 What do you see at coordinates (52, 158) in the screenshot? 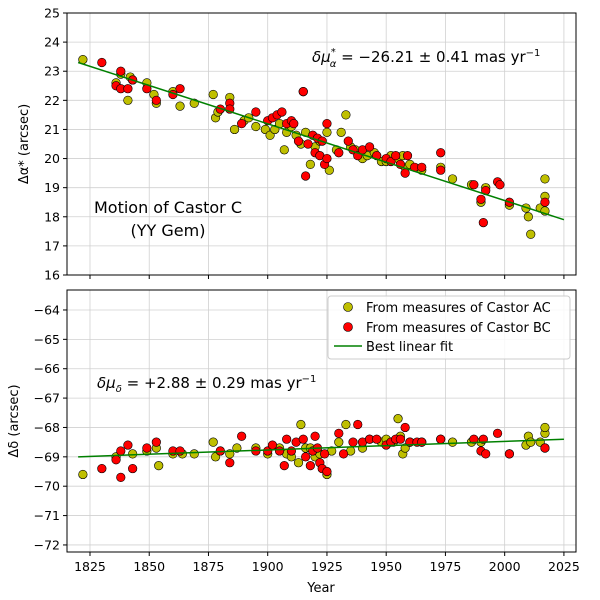
I see `y-tick-label: 20` at bounding box center [52, 158].